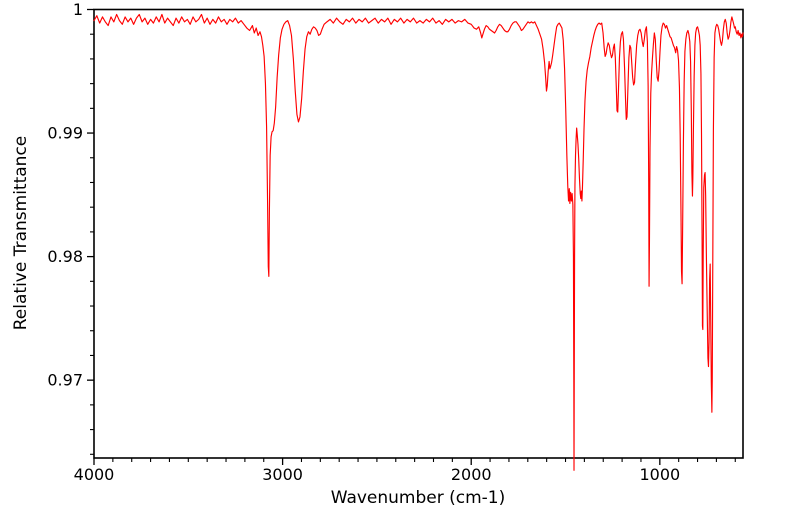 Image resolution: width=799 pixels, height=516 pixels. Describe the element at coordinates (659, 474) in the screenshot. I see `x-tick-label: 1000` at that location.